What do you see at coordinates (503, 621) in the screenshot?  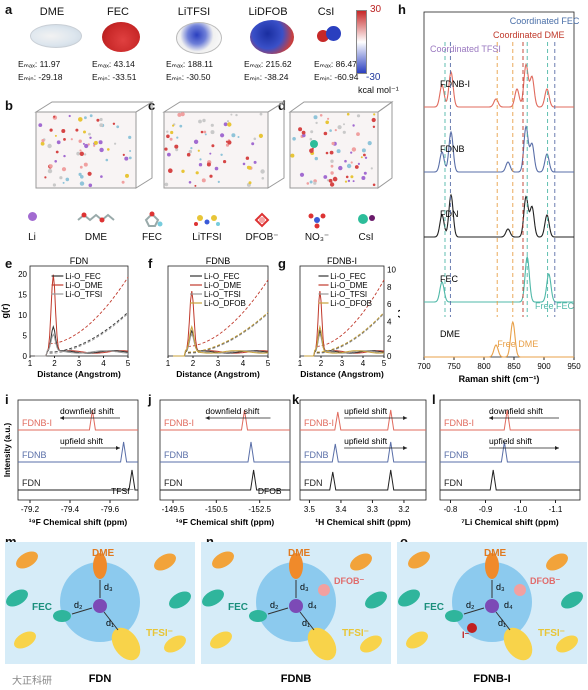 I see `d1-link` at bounding box center [503, 621].